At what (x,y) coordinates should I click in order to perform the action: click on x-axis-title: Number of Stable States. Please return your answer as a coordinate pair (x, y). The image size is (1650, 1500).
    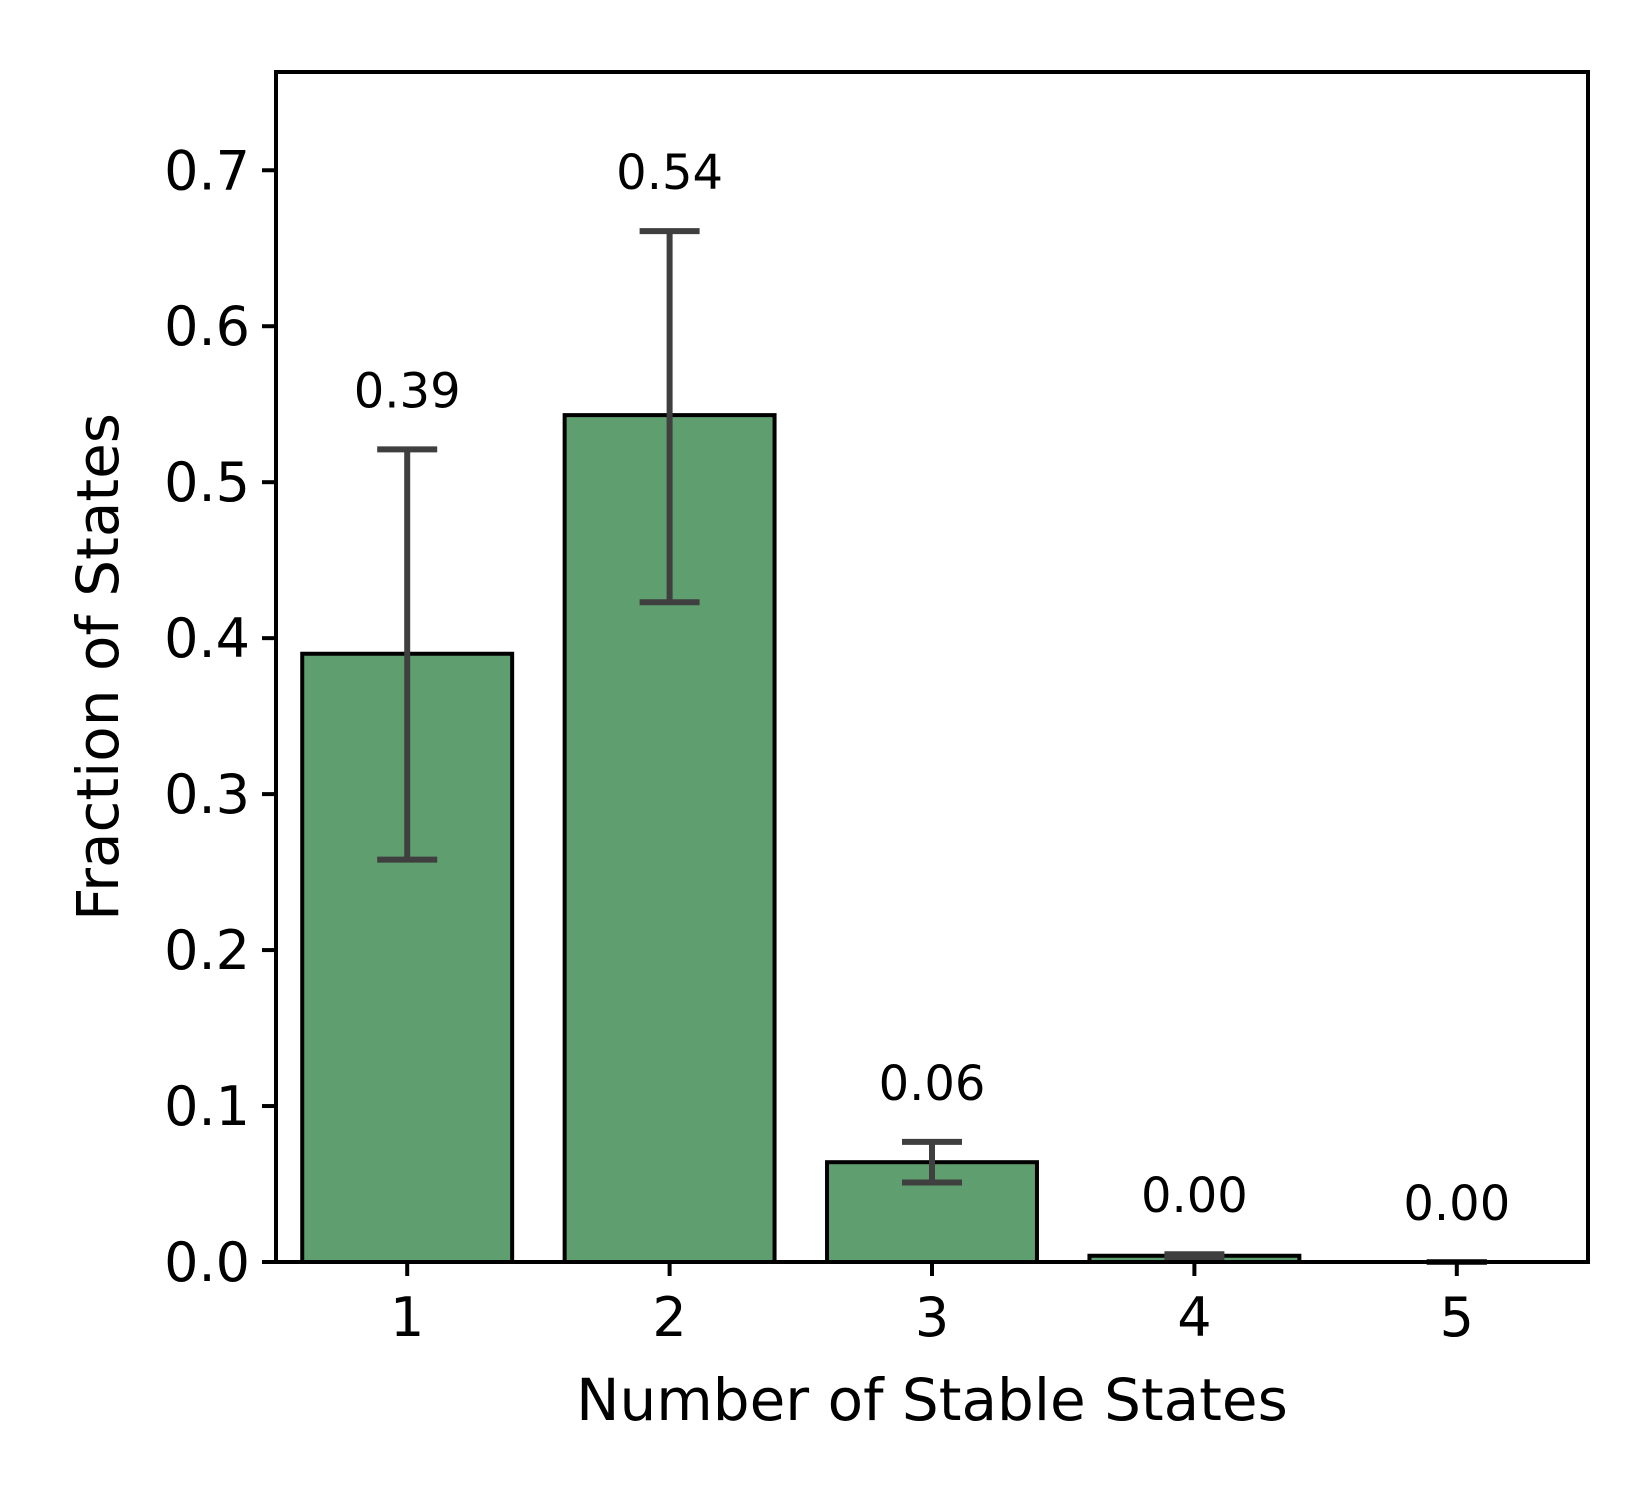
    Looking at the image, I should click on (932, 1400).